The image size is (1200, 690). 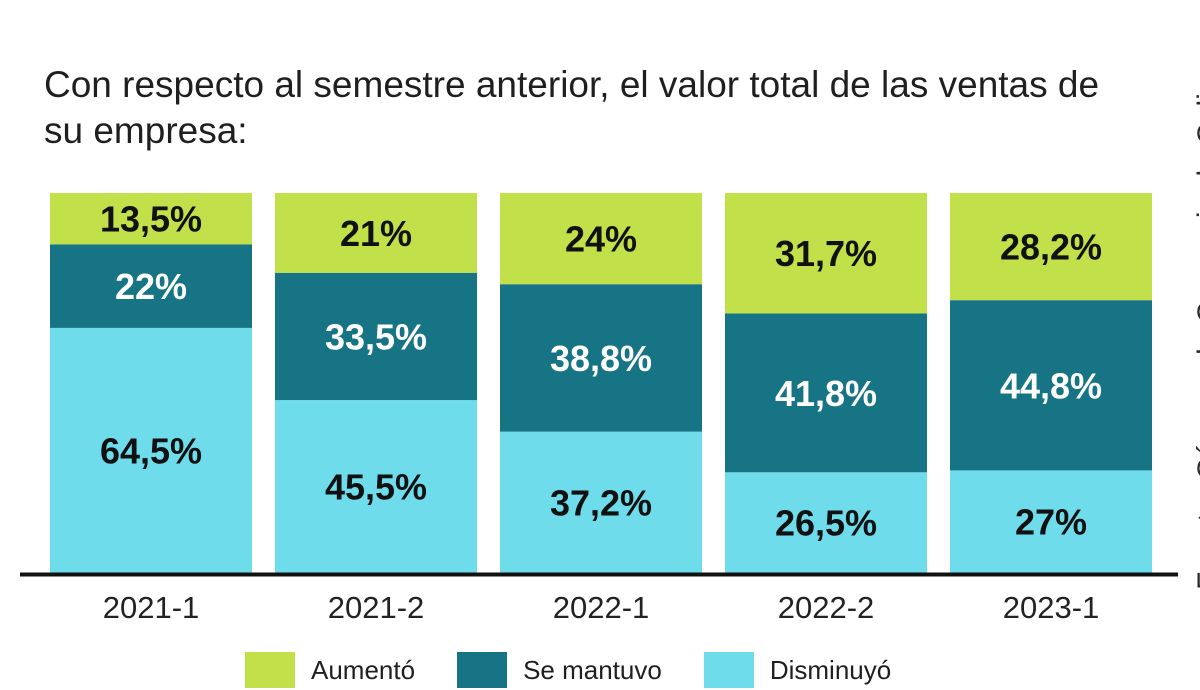 I want to click on x-tick-label-2021-1: 2021-1, so click(x=151, y=607).